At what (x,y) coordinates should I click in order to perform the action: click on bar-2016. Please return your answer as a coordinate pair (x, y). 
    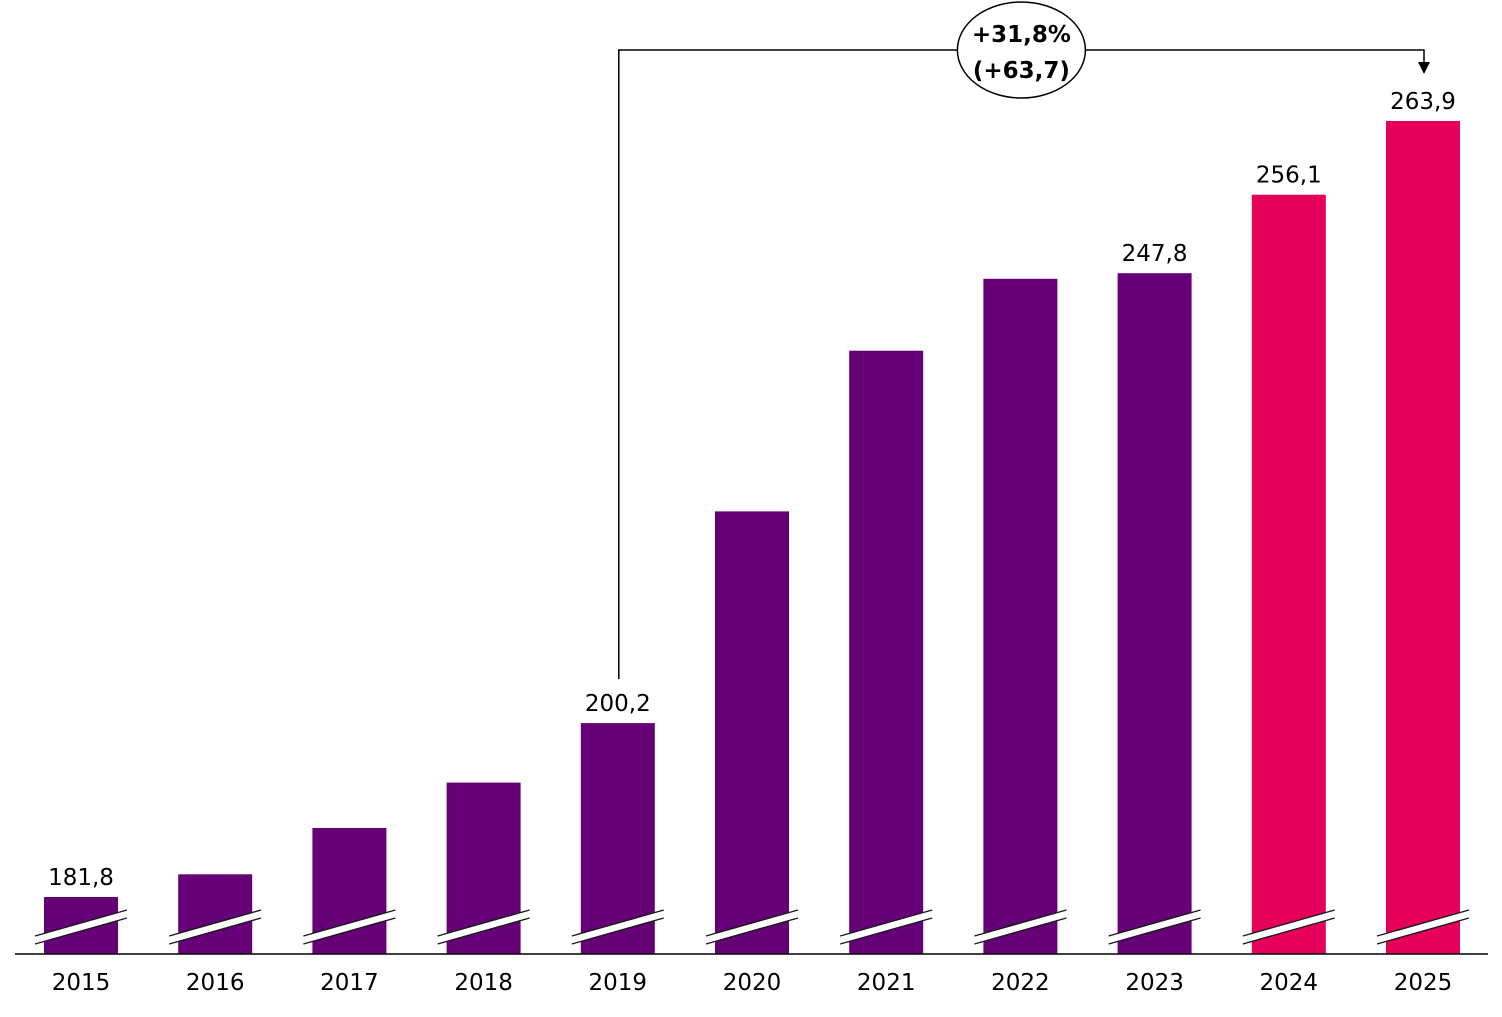
    Looking at the image, I should click on (215, 914).